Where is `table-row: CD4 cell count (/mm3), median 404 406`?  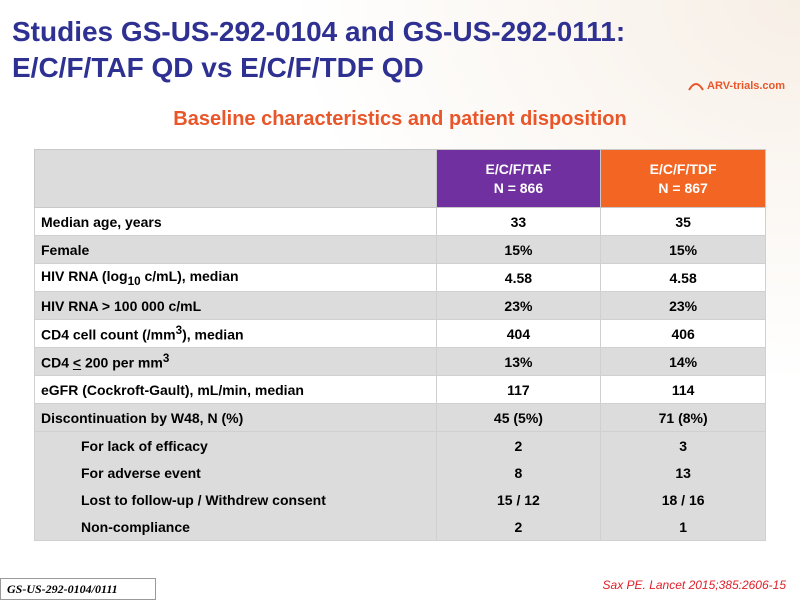
table-row: CD4 cell count (/mm3), median 404 406 is located at coordinates (400, 333).